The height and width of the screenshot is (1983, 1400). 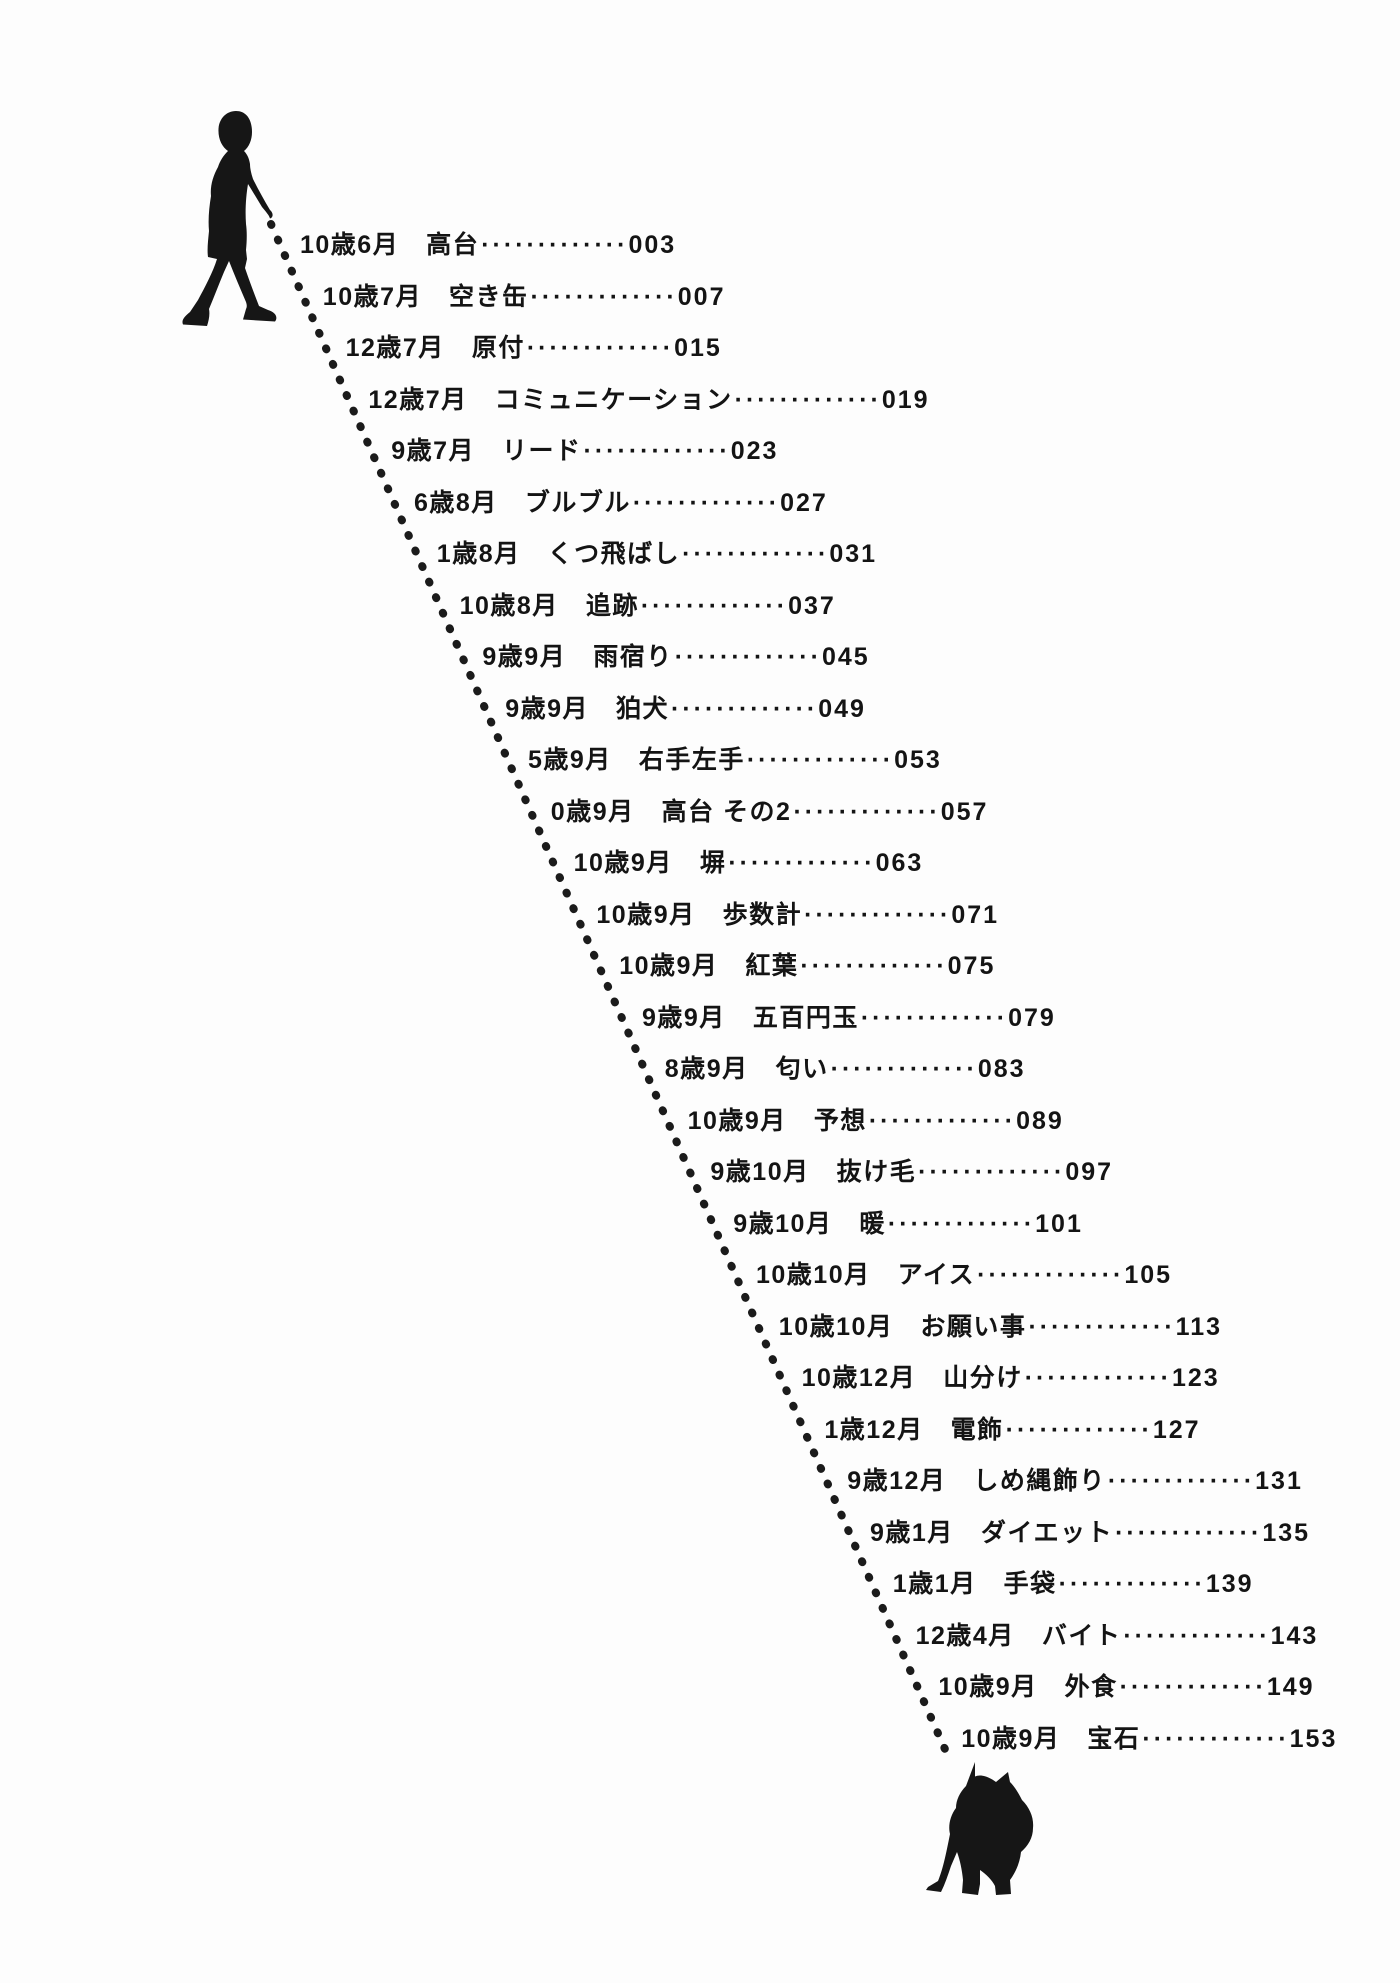 What do you see at coordinates (804, 502) in the screenshot?
I see `toc-entry-page-number: 027` at bounding box center [804, 502].